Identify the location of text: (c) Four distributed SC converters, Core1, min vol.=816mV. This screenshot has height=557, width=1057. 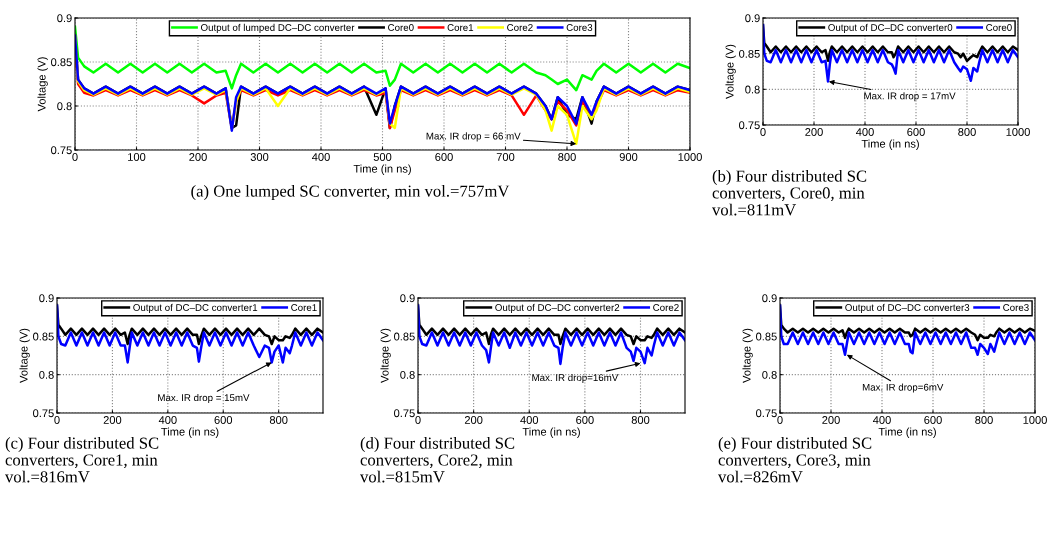
(82, 460).